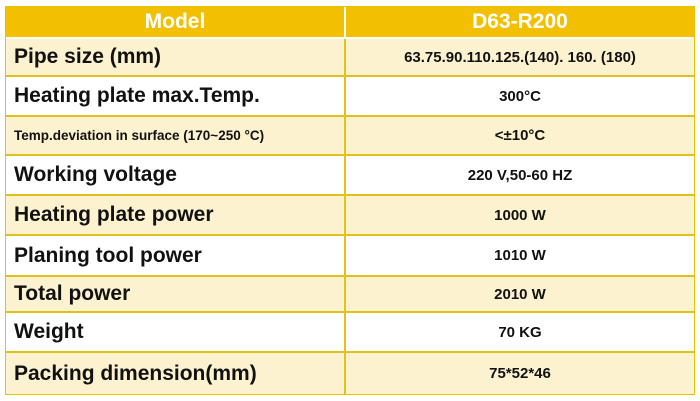 The height and width of the screenshot is (401, 700). What do you see at coordinates (350, 23) in the screenshot?
I see `table-header-row: Model D63-R200` at bounding box center [350, 23].